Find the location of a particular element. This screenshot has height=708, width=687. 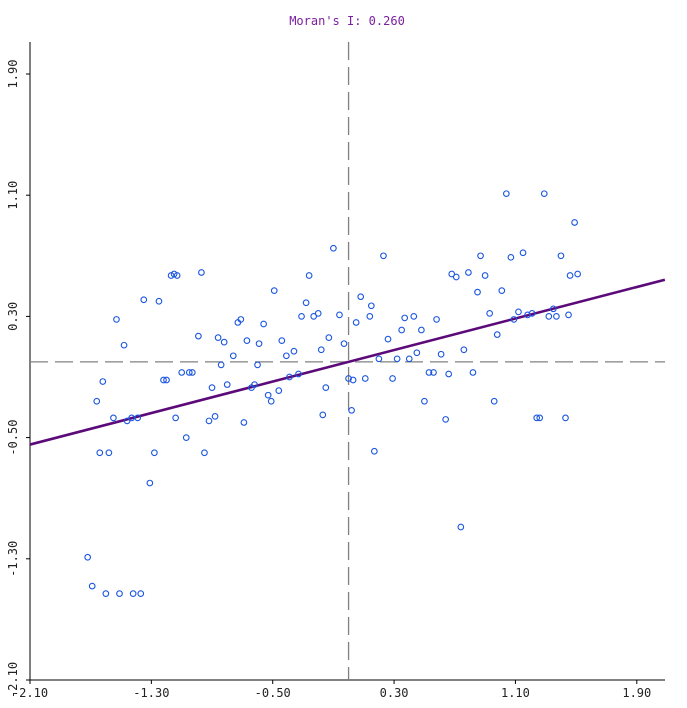

chart-title: Moran's I: 0.260 is located at coordinates (347, 21).